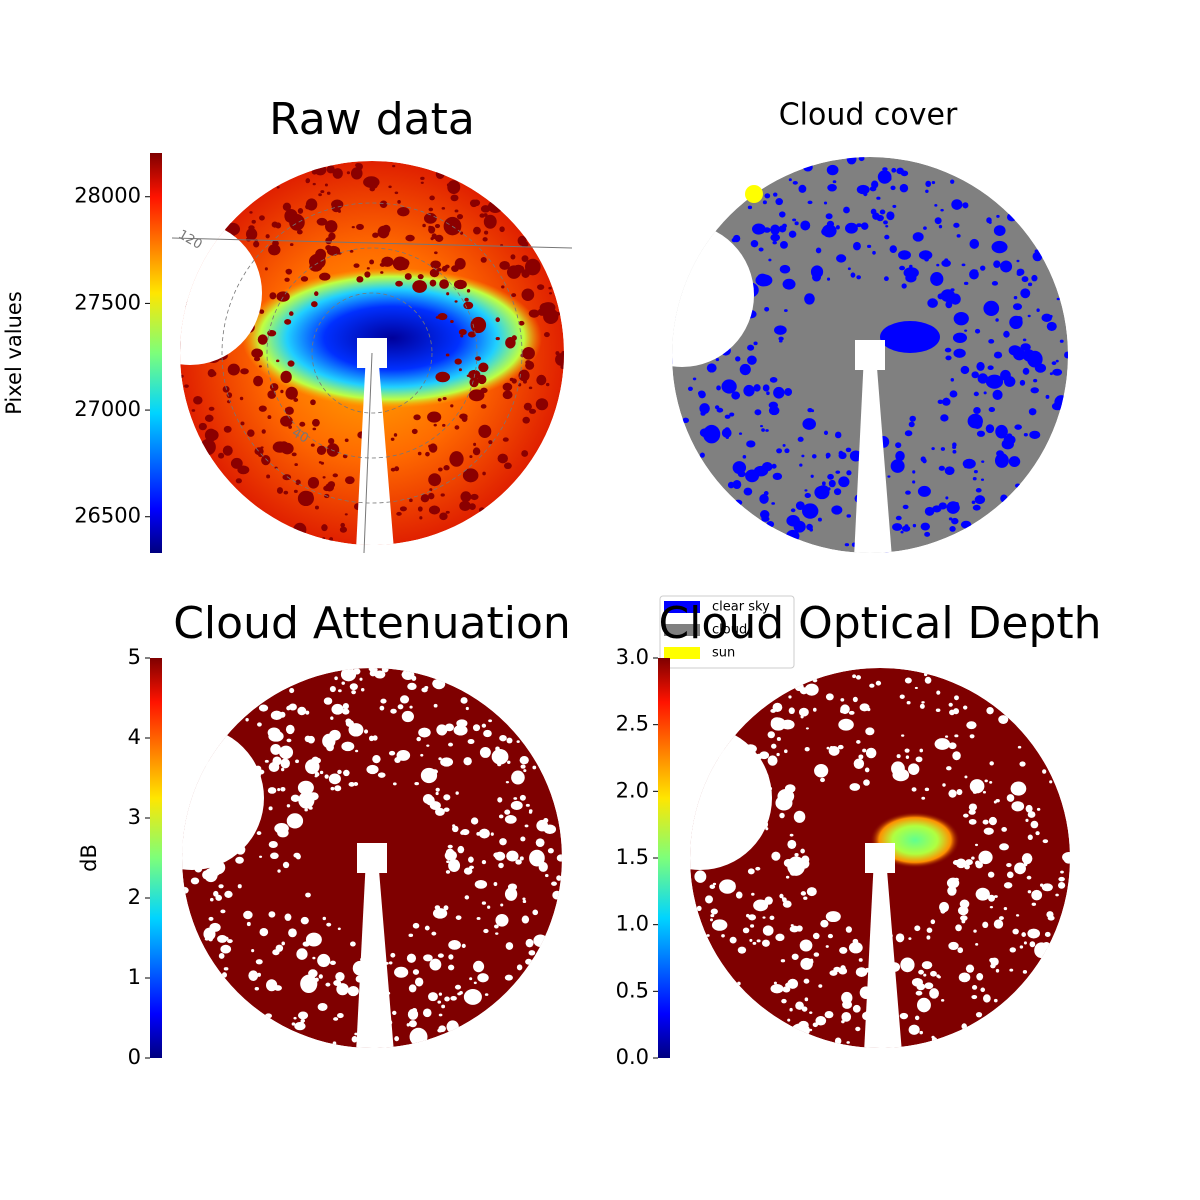 This screenshot has height=1200, width=1200. I want to click on colorbar-tick-label: 2, so click(134, 897).